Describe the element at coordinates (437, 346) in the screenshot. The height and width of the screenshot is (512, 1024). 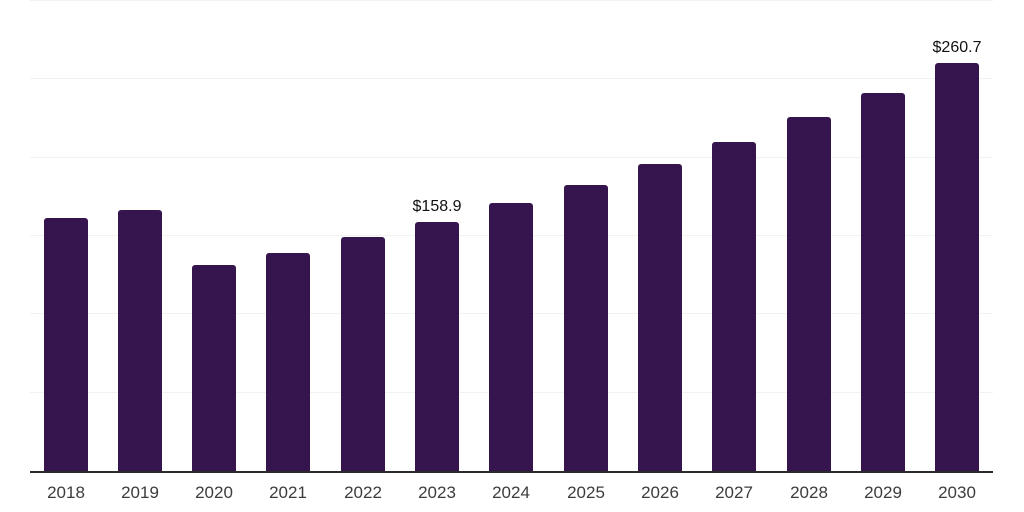
I see `bar-2023` at that location.